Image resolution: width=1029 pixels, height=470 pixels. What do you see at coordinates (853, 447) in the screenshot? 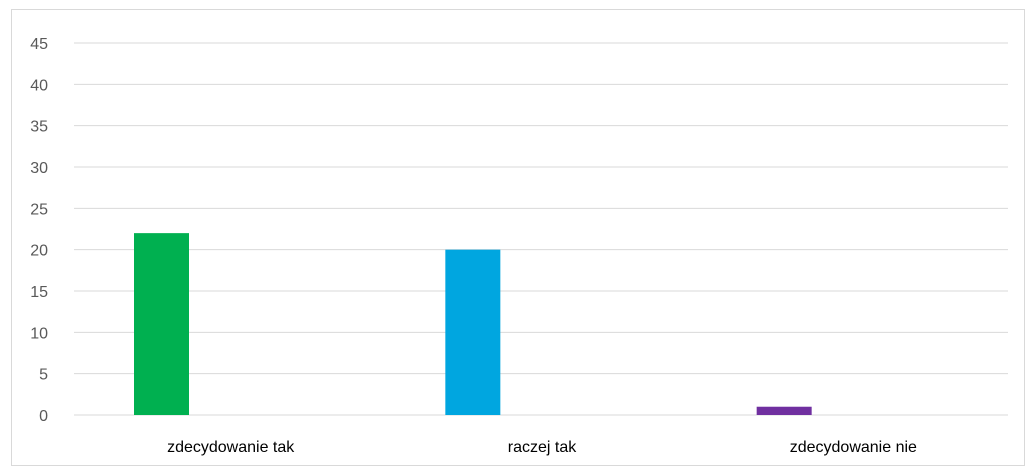
I see `x-category-label: zdecydowanie nie` at bounding box center [853, 447].